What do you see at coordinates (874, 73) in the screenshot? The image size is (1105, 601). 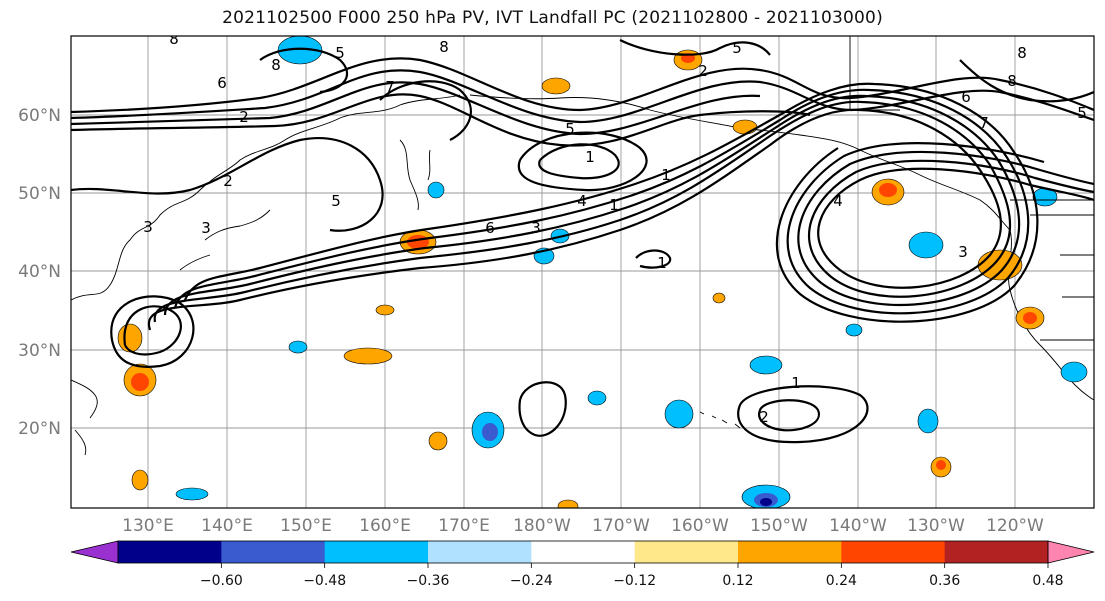 I see `border-alaska` at bounding box center [874, 73].